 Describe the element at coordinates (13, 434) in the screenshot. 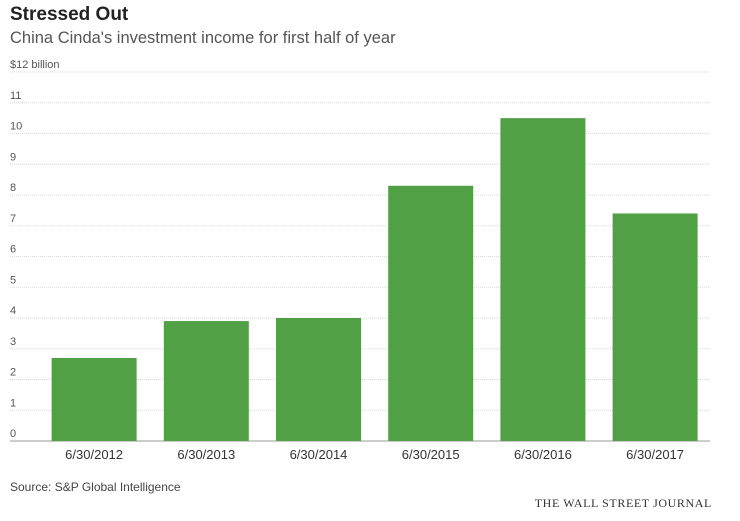

I see `y-tick-label: 0` at that location.